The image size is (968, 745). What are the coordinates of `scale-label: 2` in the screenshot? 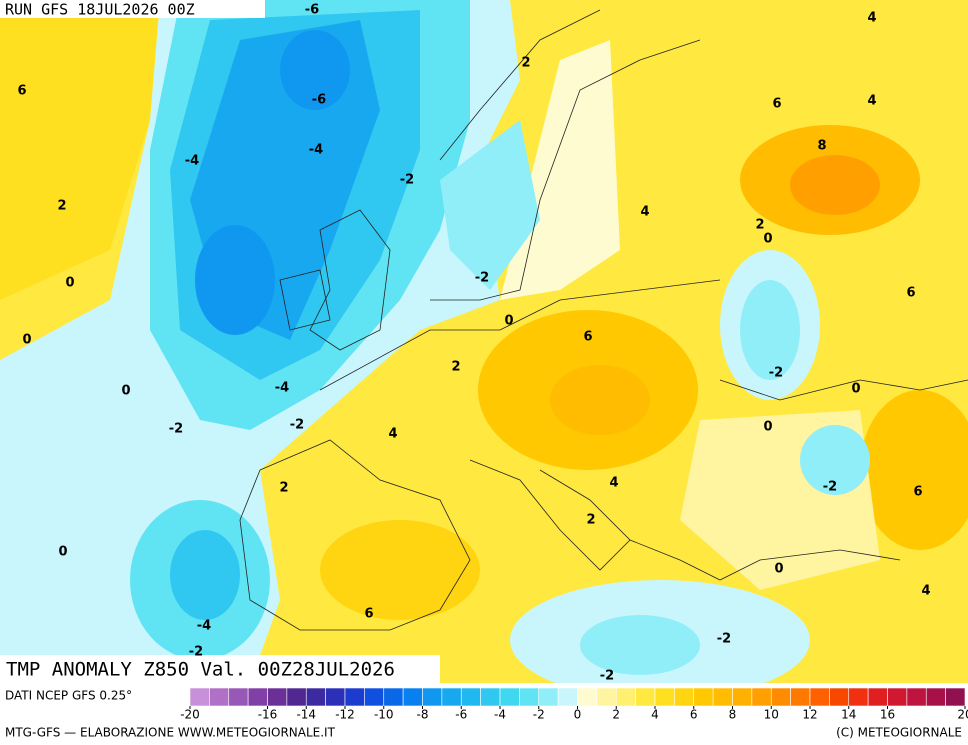 It's located at (616, 715).